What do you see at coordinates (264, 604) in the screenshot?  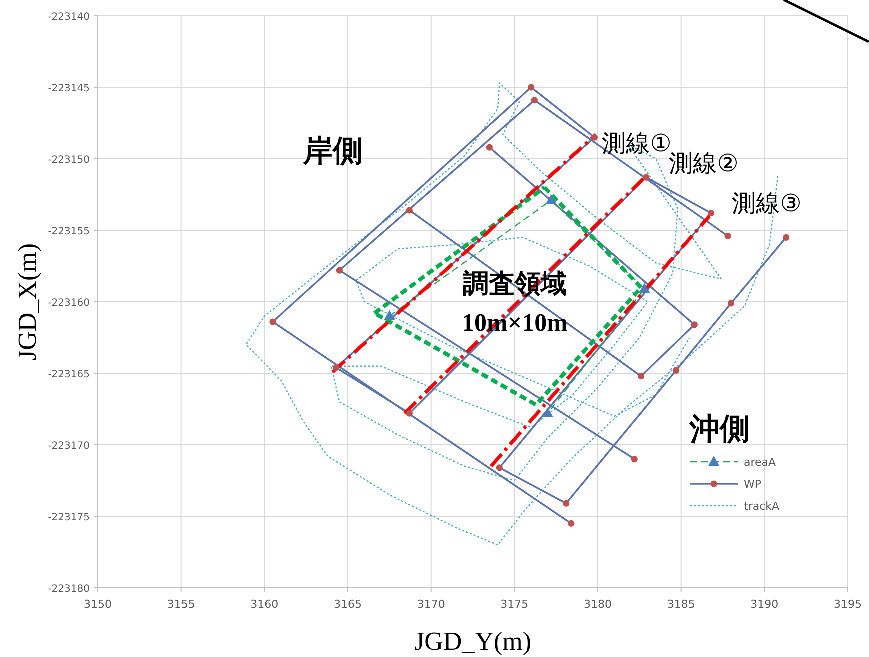 I see `x-tick-label: 3160` at bounding box center [264, 604].